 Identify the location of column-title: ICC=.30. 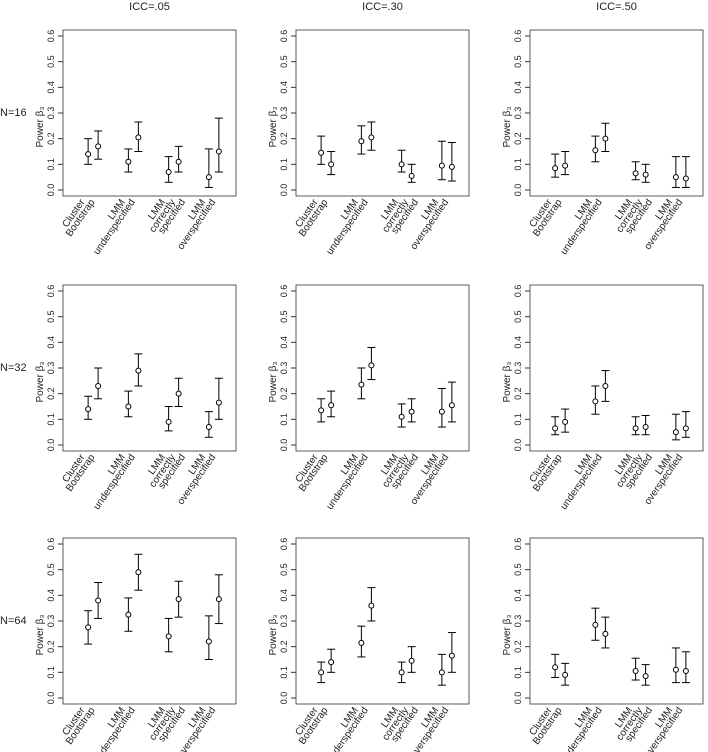
(382, 7).